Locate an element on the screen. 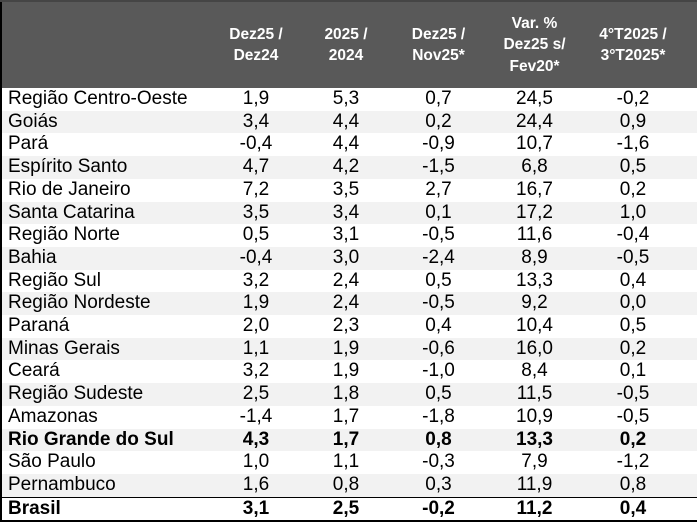  column-header-dez25-nov25: Dez25 / Nov25* is located at coordinates (438, 44).